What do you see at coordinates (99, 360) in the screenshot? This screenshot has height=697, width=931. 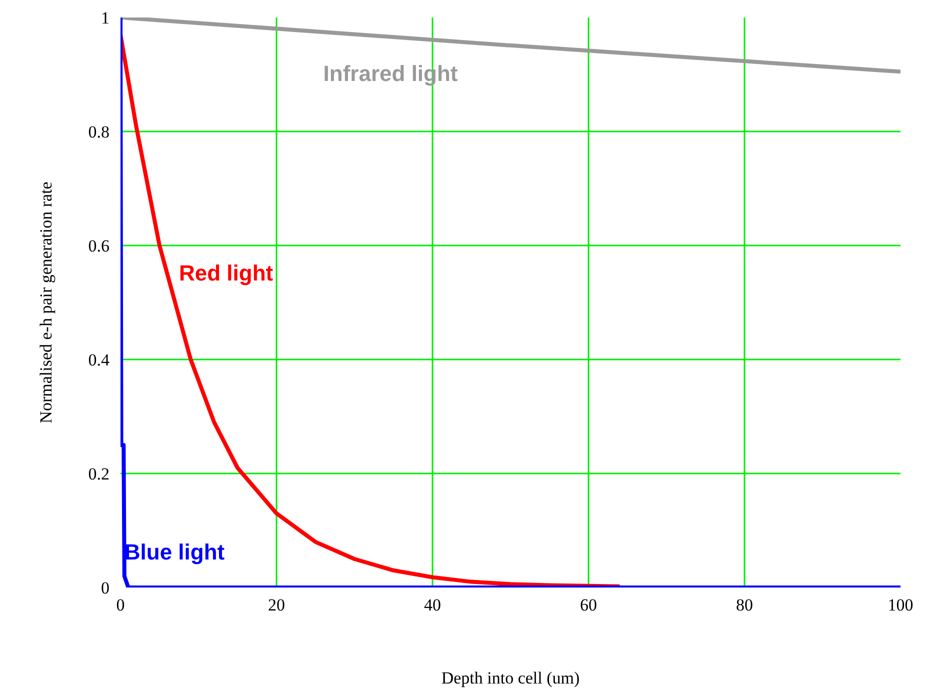 I see `y-tick-label: 0.4` at bounding box center [99, 360].